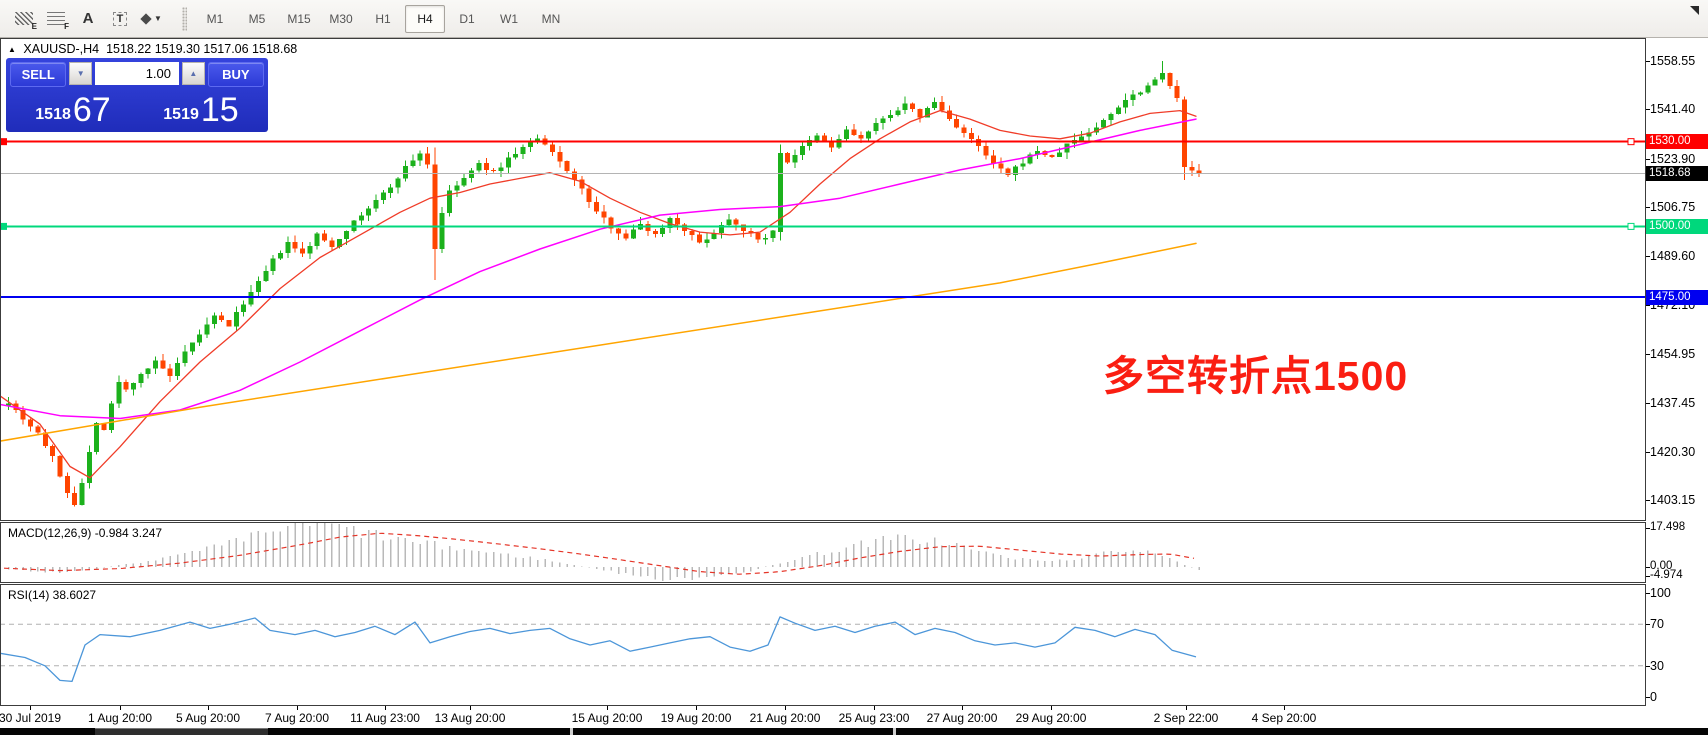 The height and width of the screenshot is (735, 1708). What do you see at coordinates (208, 718) in the screenshot?
I see `date-tick-label: 5 Aug 20:00` at bounding box center [208, 718].